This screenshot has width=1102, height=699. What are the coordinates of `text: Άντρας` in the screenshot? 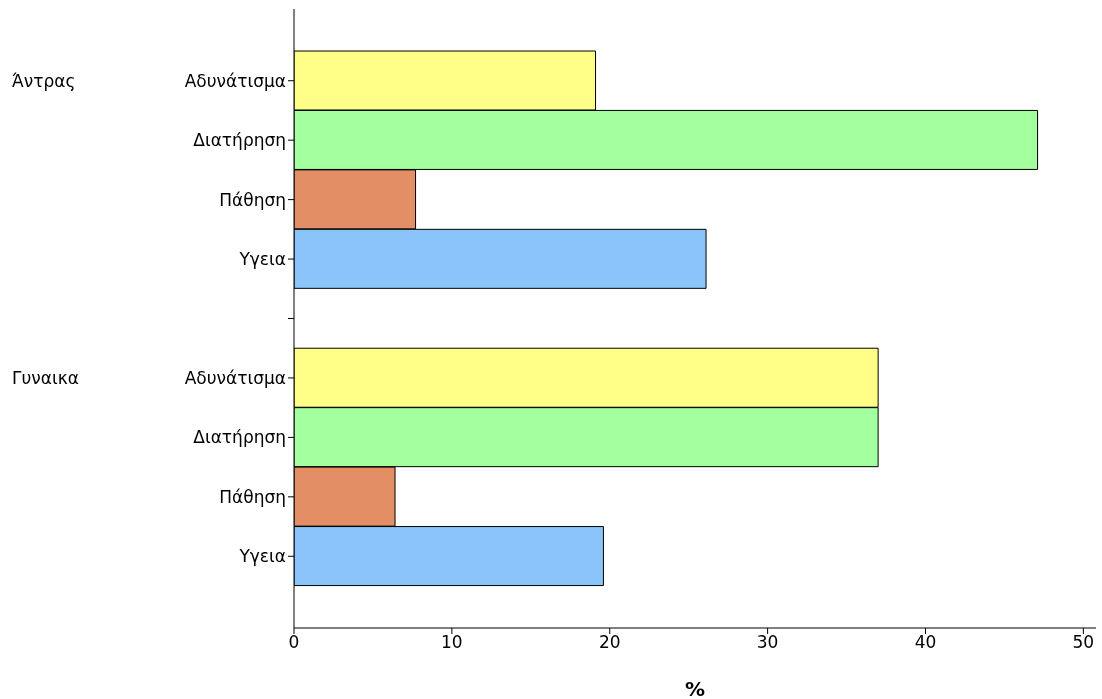 It's located at (44, 81).